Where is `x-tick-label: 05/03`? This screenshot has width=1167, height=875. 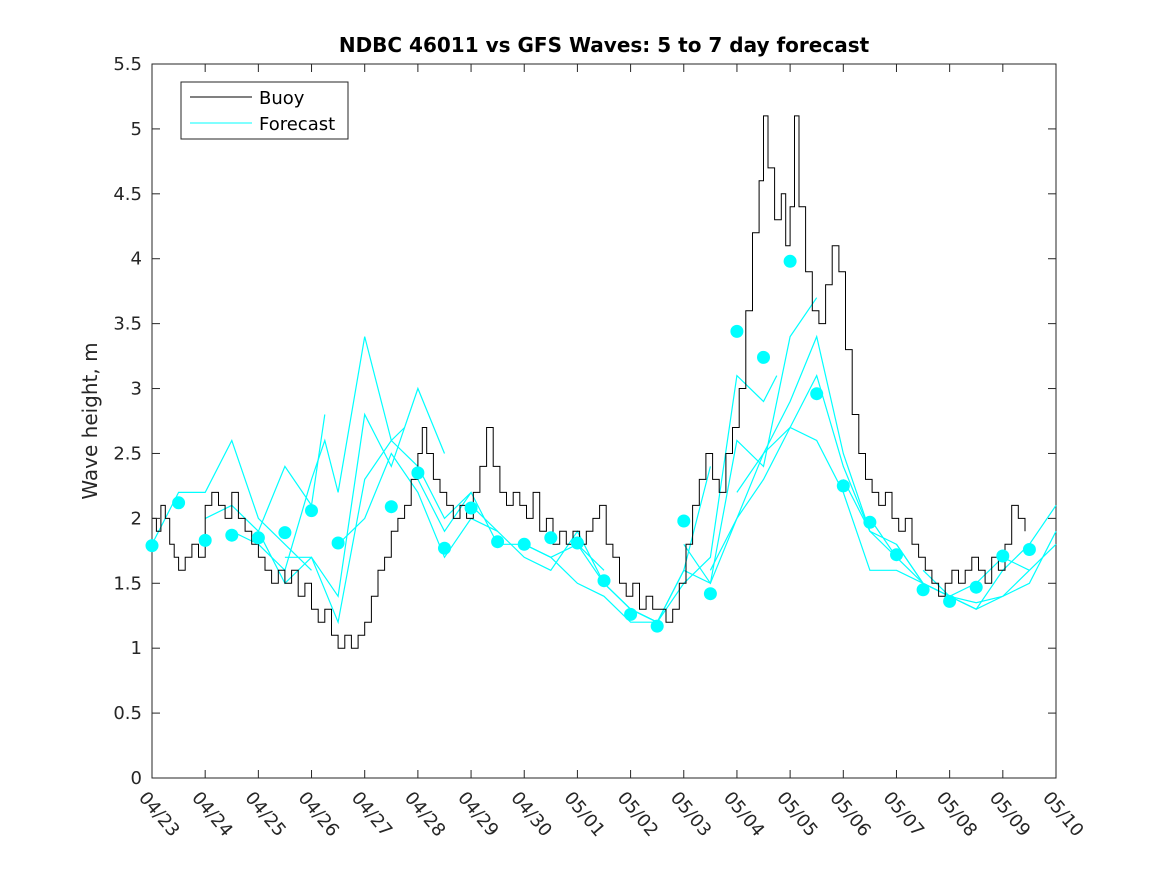
x-tick-label: 05/03 is located at coordinates (690, 814).